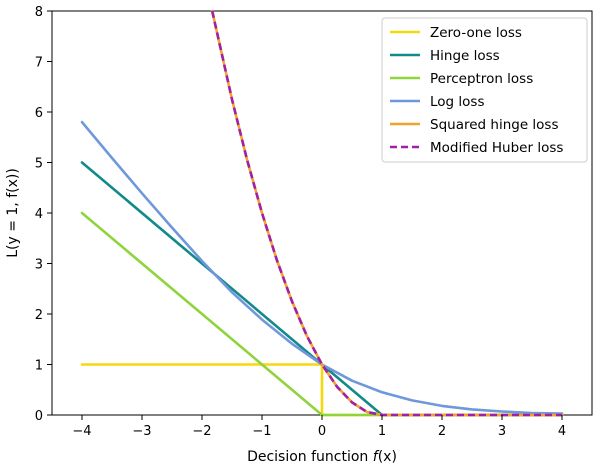 This screenshot has width=605, height=466. Describe the element at coordinates (442, 431) in the screenshot. I see `x-tick-label: 2` at that location.